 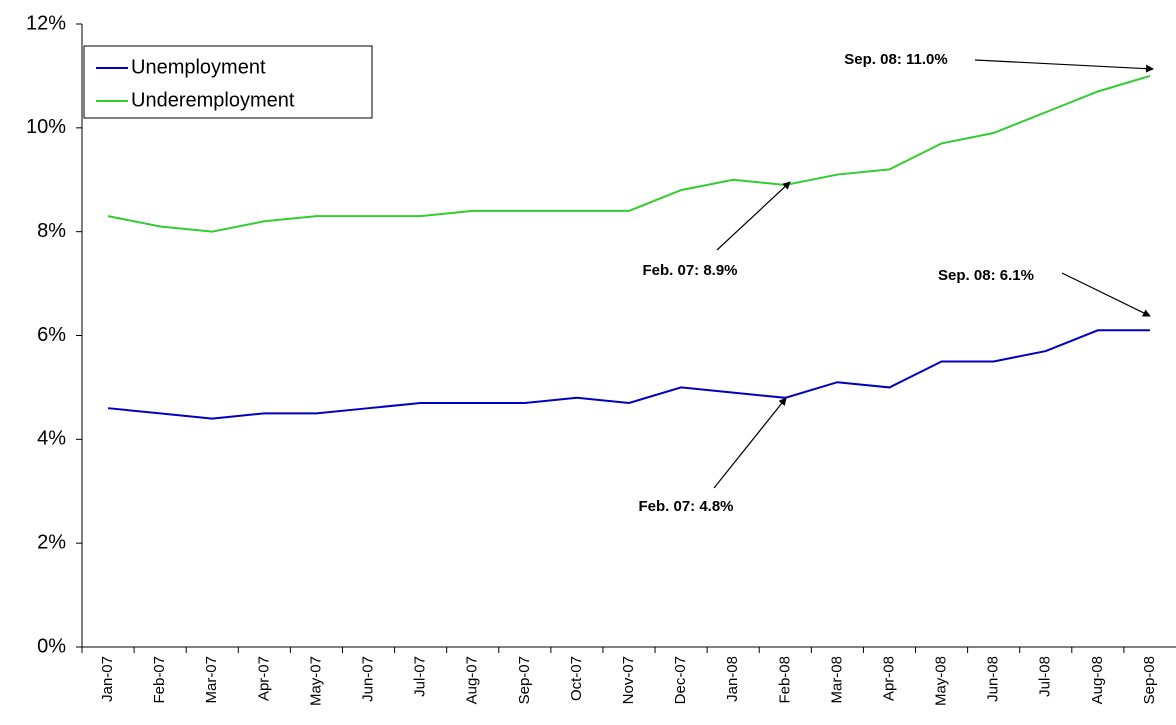 What do you see at coordinates (51, 646) in the screenshot?
I see `y-tick-label: 0%` at bounding box center [51, 646].